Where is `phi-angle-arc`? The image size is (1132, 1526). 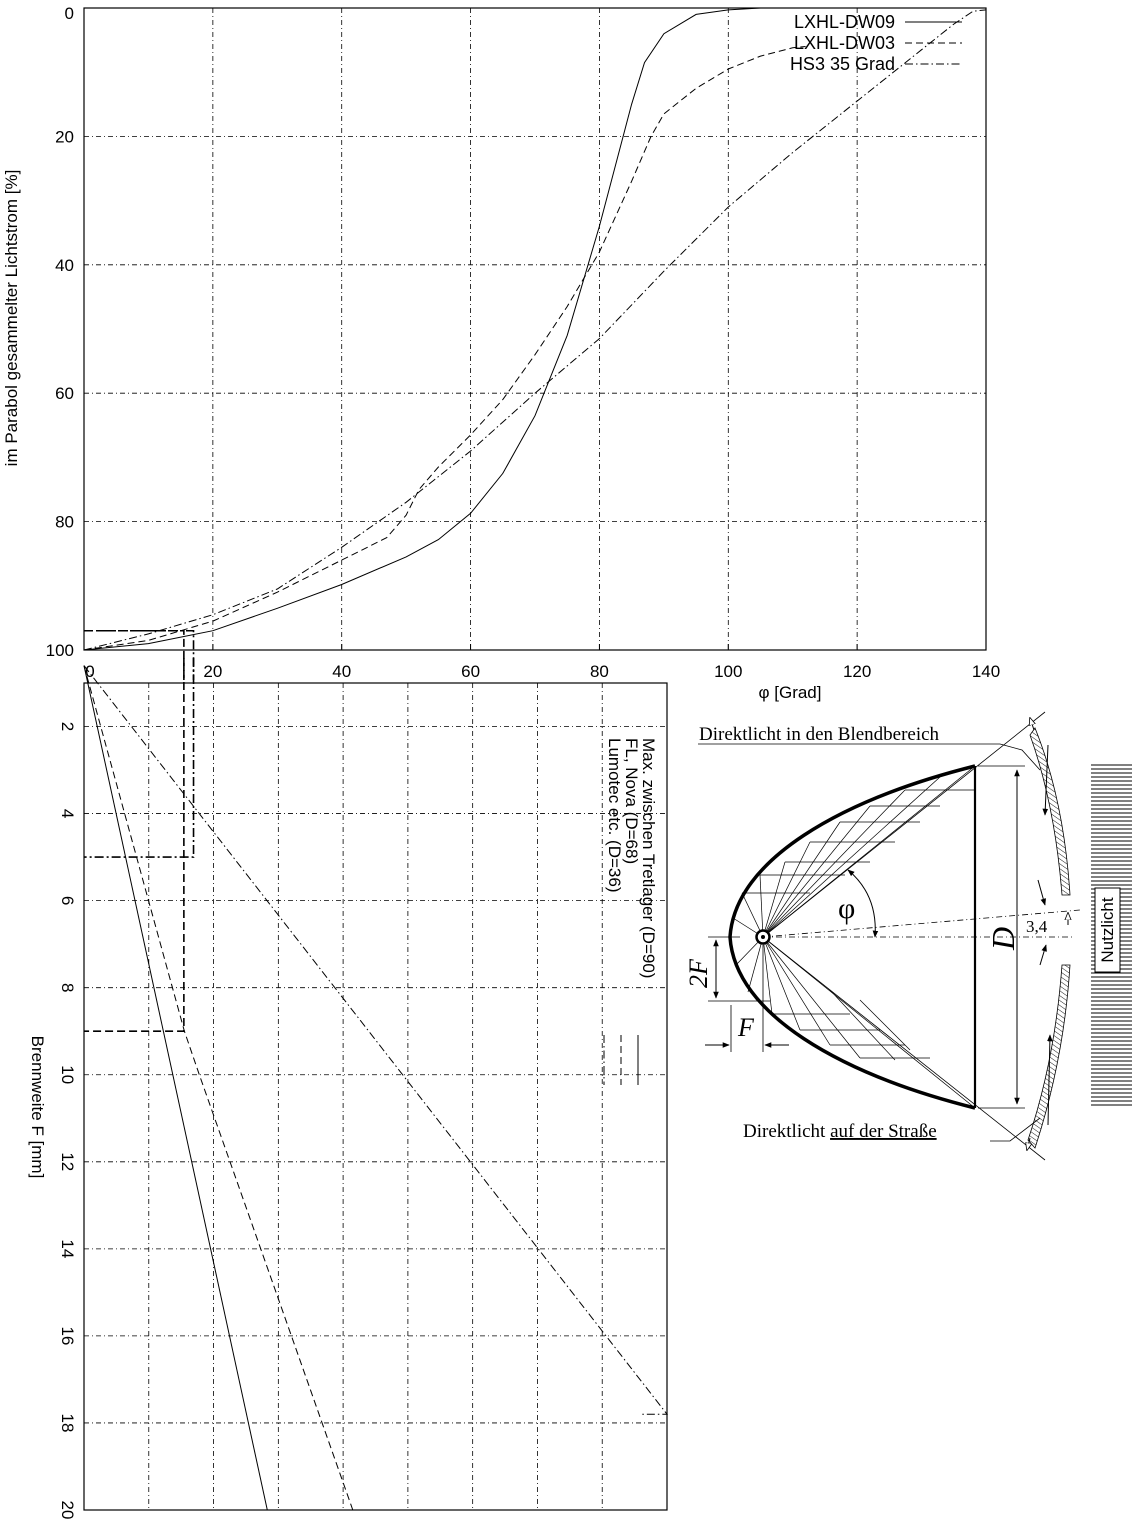 phi-angle-arc is located at coordinates (863, 903).